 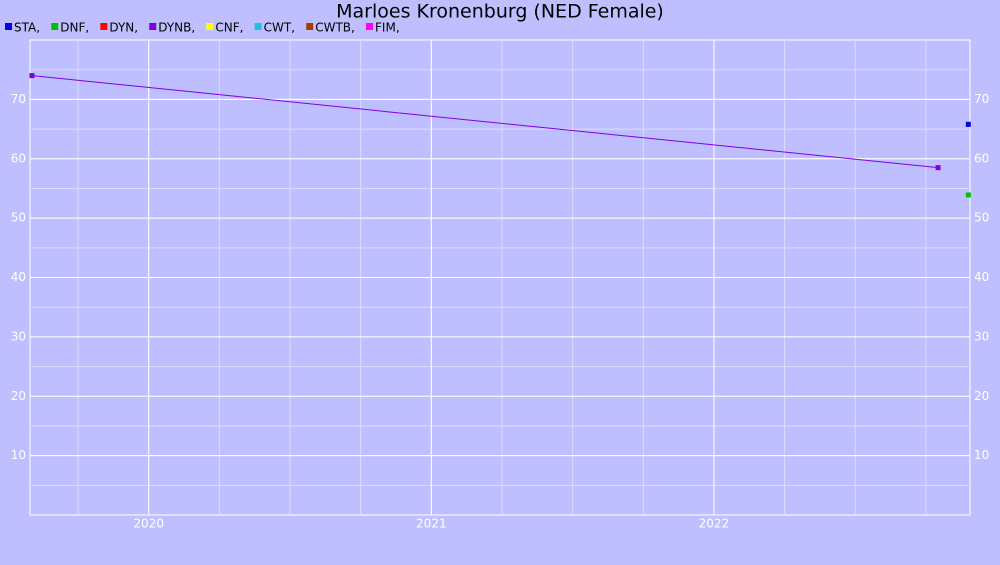 What do you see at coordinates (981, 277) in the screenshot?
I see `y2-tick-label: 40` at bounding box center [981, 277].